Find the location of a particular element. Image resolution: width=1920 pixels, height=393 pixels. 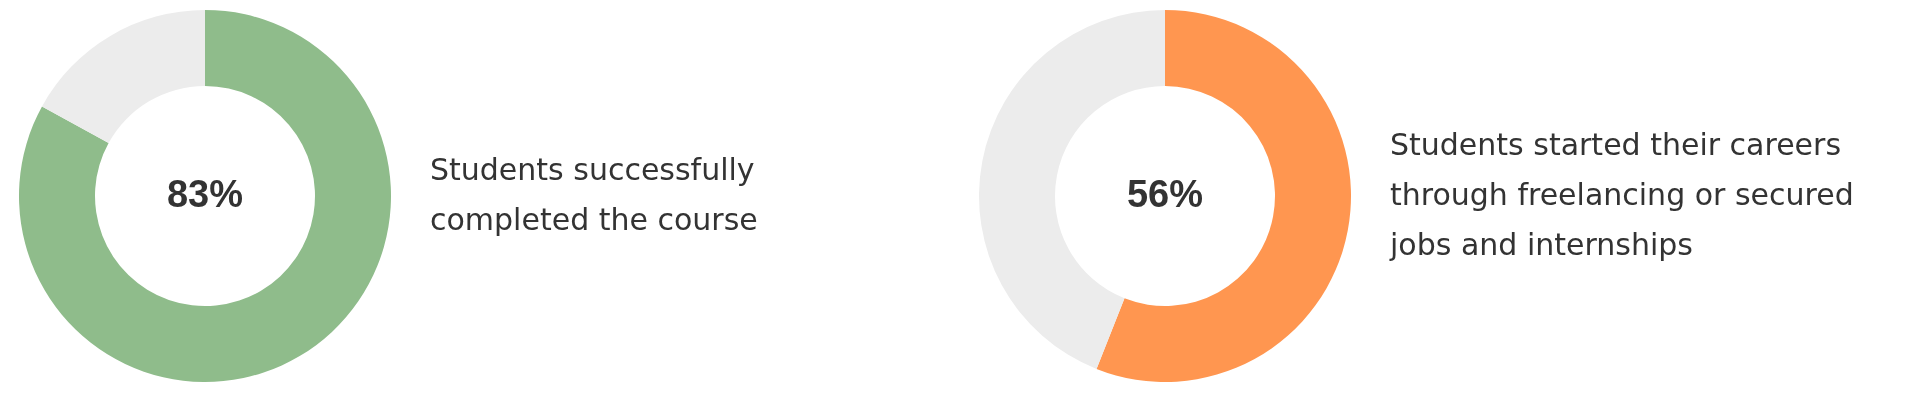

data-label: 83% is located at coordinates (205, 194).